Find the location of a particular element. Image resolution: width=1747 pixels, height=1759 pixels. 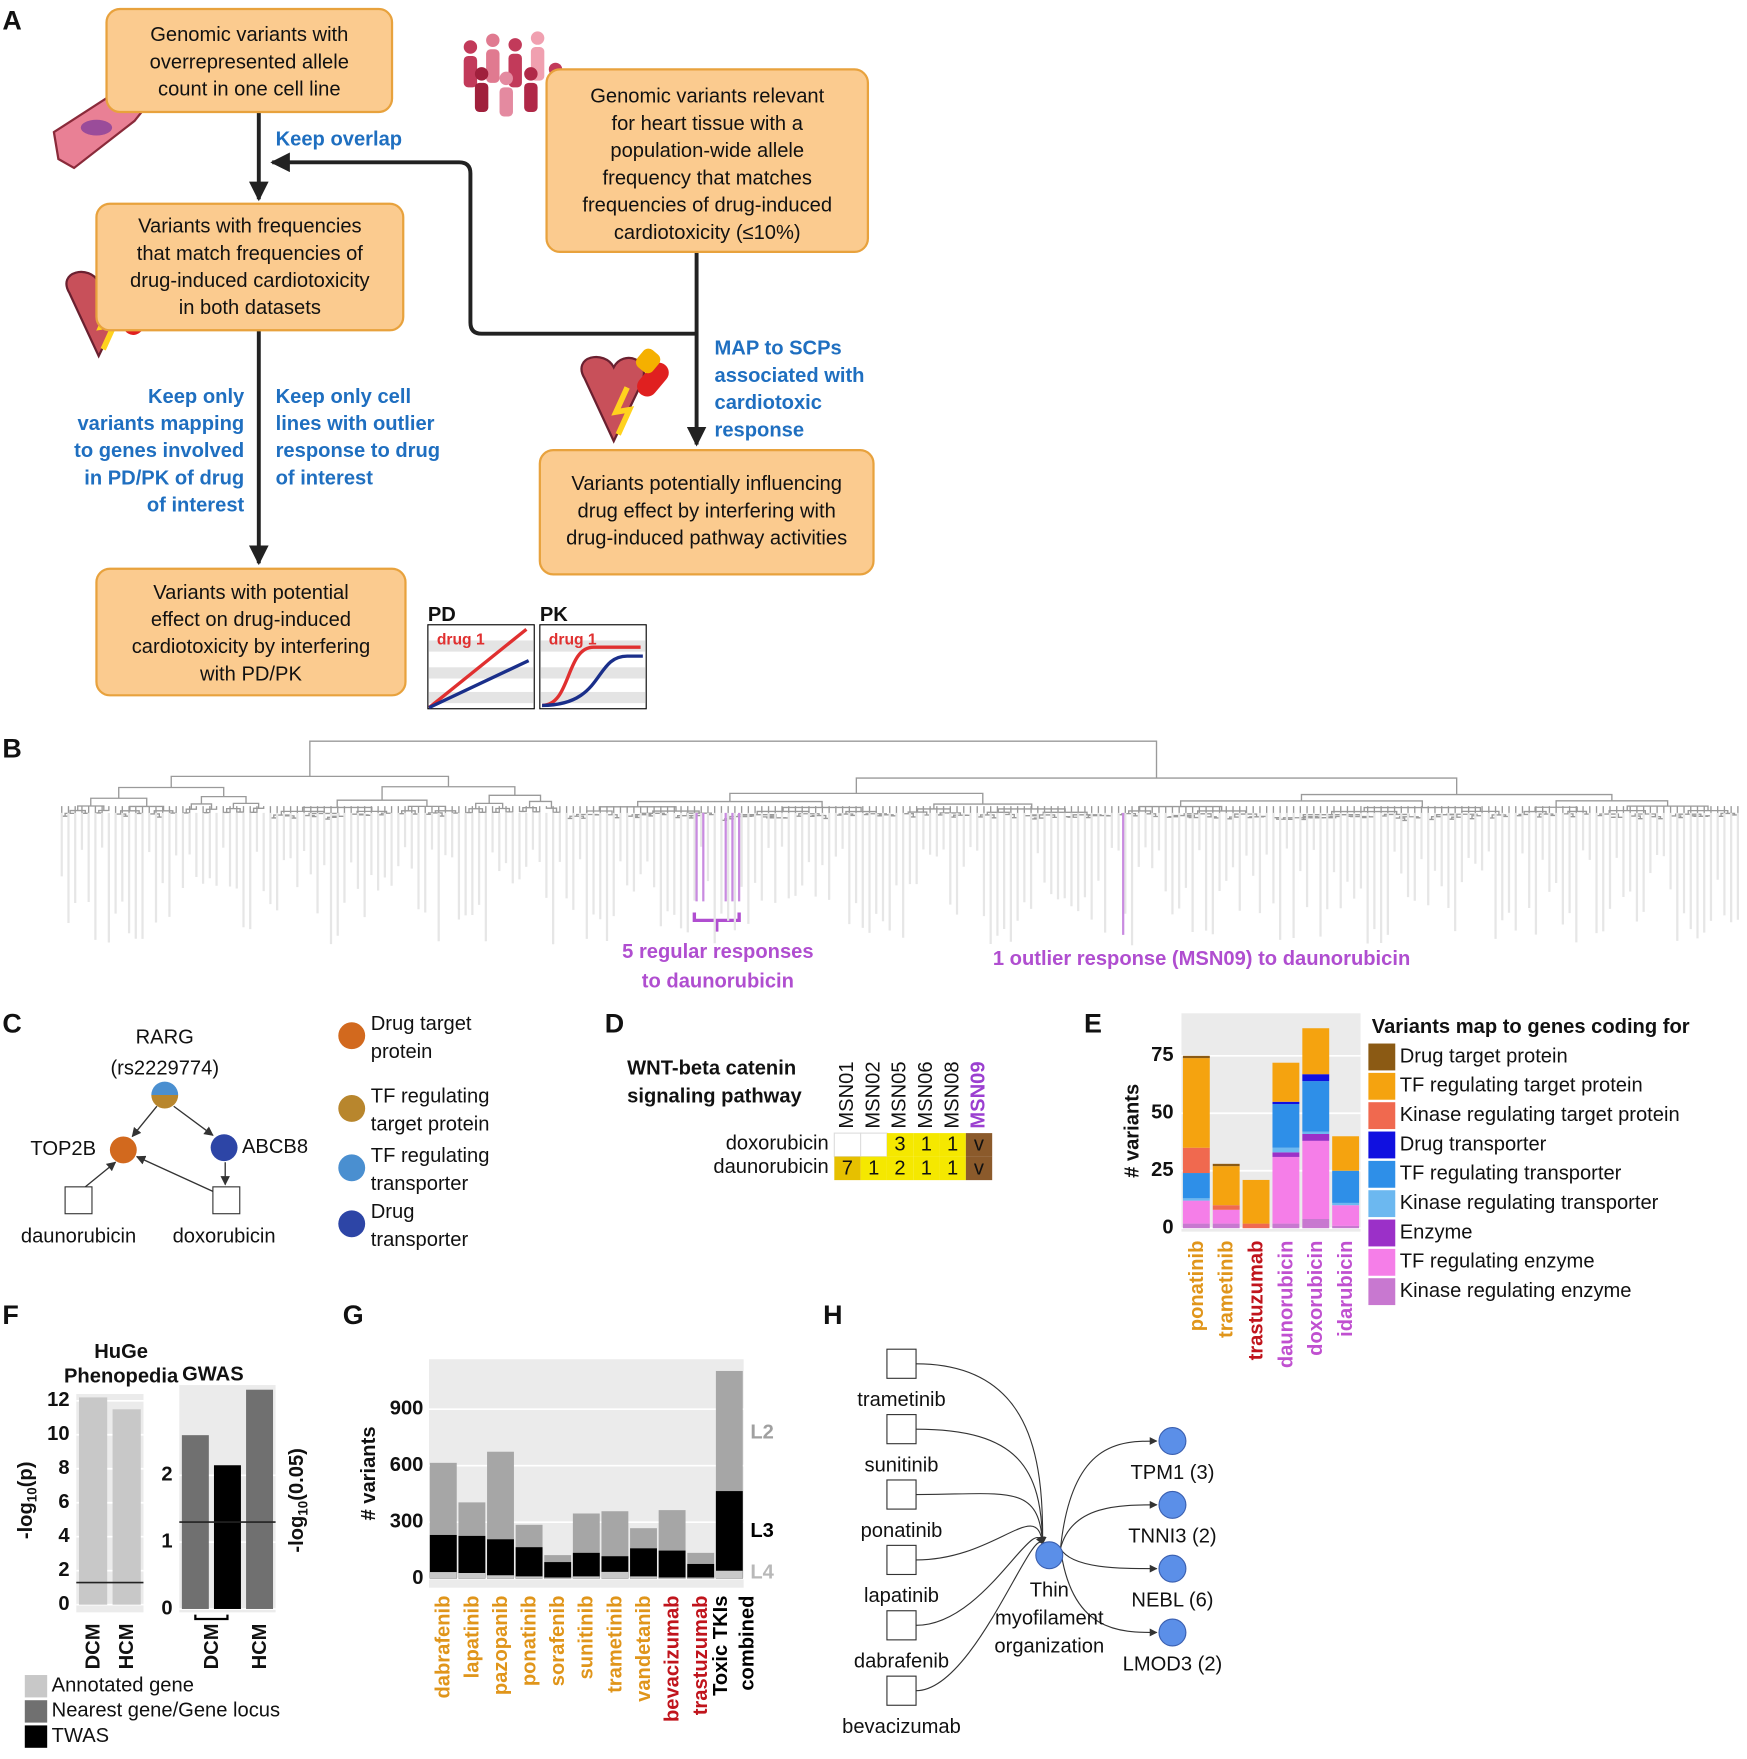

plot-title: PD is located at coordinates (442, 615).